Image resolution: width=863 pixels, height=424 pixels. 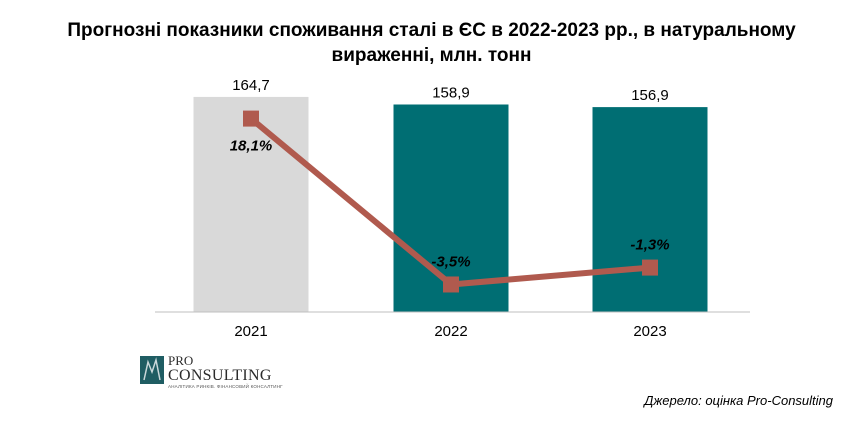 I want to click on bar-2023, so click(x=650, y=209).